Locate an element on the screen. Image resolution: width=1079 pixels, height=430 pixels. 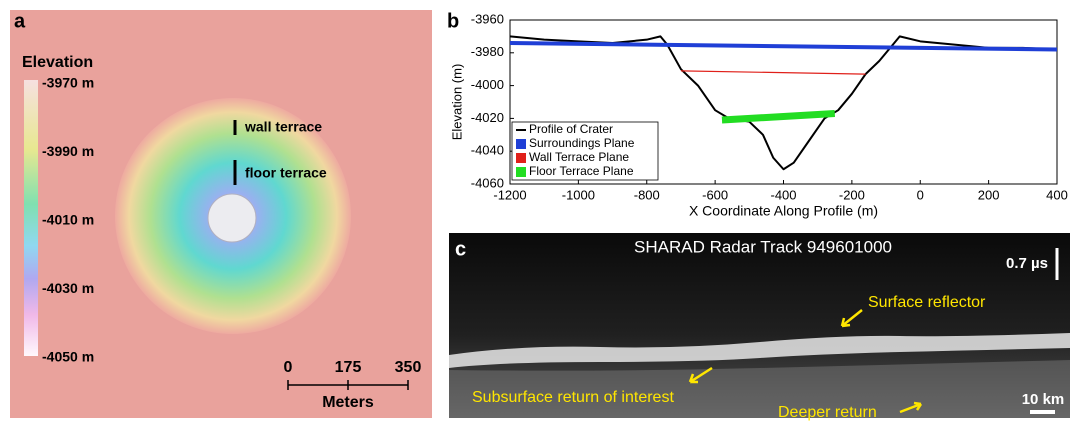
radar-title: SHARAD Radar Track 949601000 is located at coordinates (763, 246).